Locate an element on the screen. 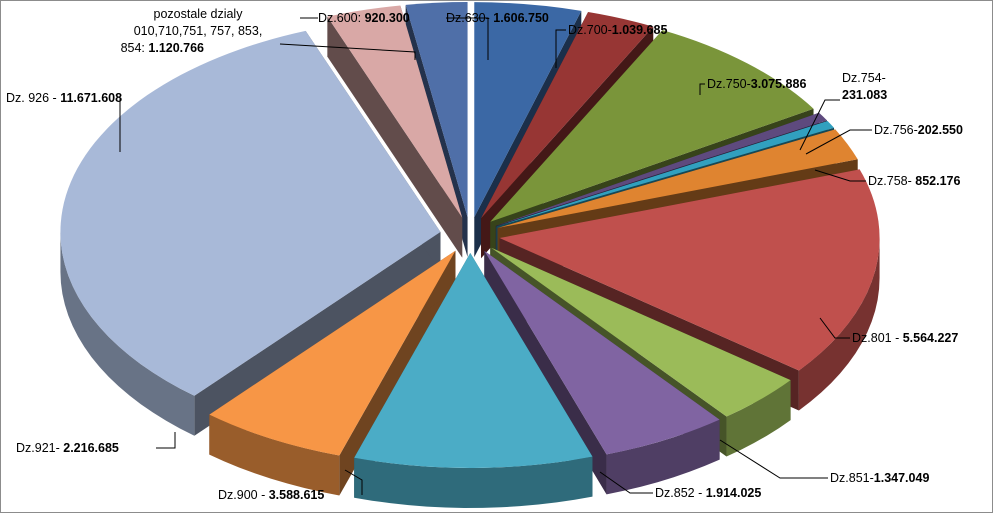 Image resolution: width=993 pixels, height=513 pixels. data-label-dz-900: Dz.900 - 3.588.615 is located at coordinates (271, 495).